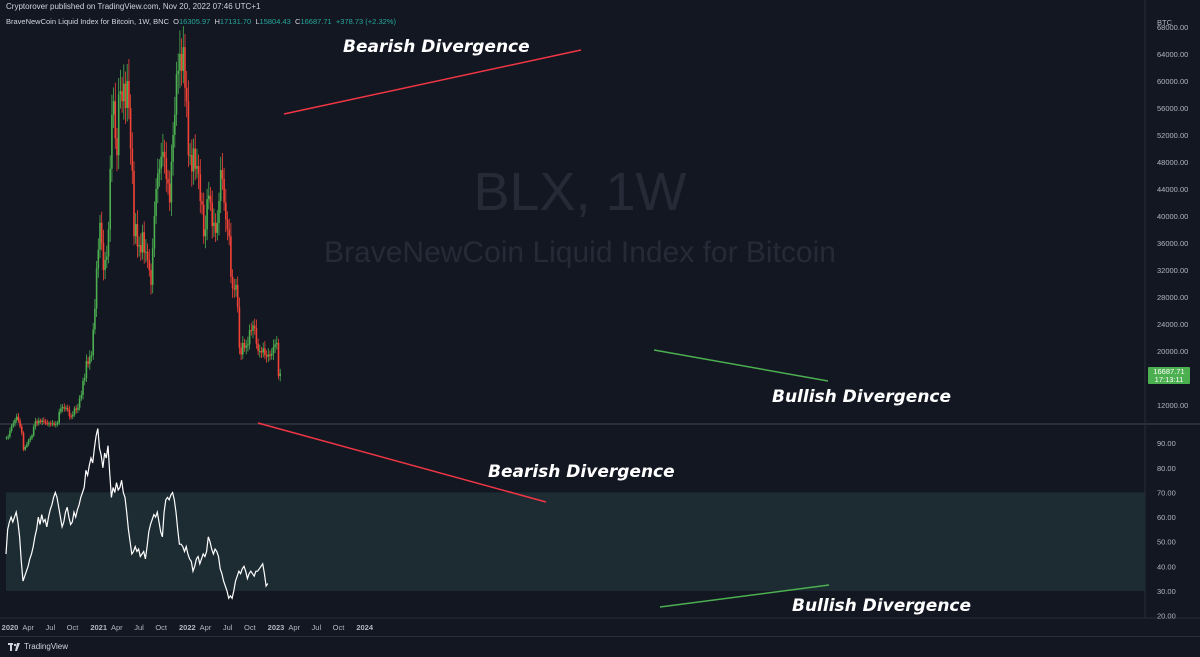 This screenshot has height=657, width=1200. Describe the element at coordinates (741, 365) in the screenshot. I see `price-bullish-trendline` at that location.